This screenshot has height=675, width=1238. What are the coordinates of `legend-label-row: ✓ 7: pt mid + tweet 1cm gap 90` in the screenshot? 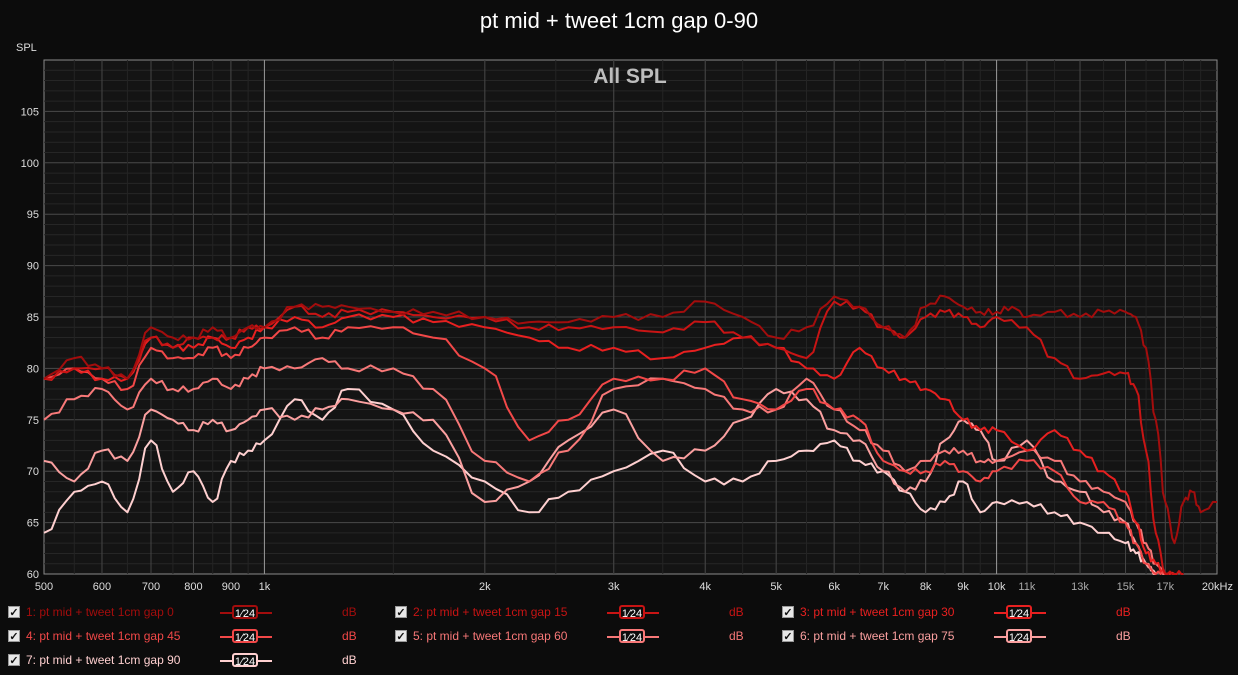 It's located at (94, 660).